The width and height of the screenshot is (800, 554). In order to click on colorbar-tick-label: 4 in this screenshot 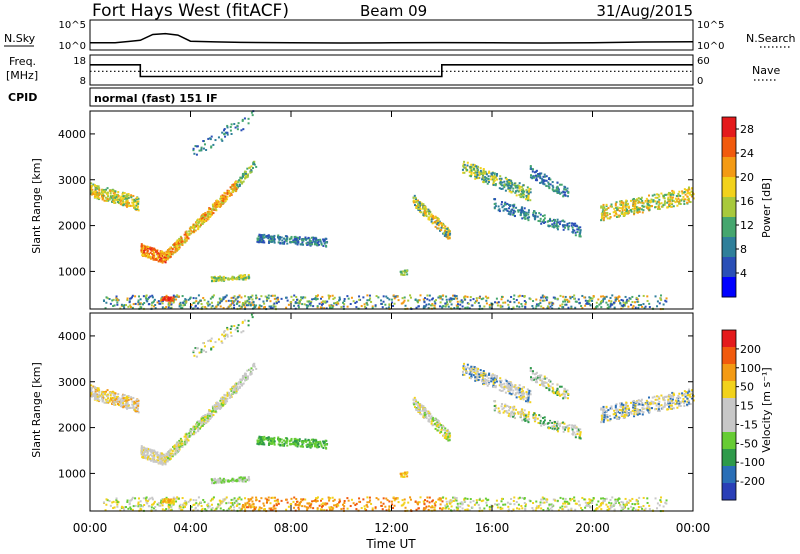, I will do `click(743, 273)`.